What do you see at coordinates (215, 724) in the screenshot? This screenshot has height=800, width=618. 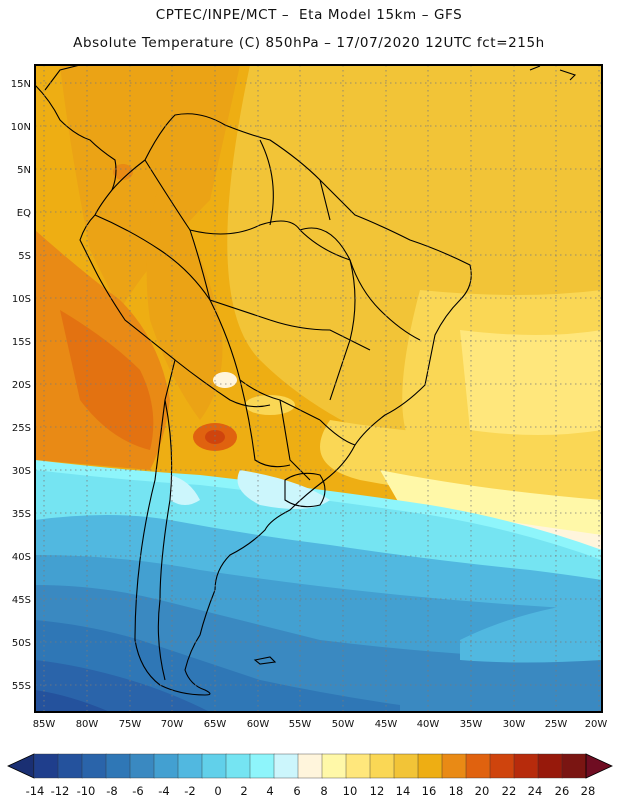 I see `lon-label: 65W` at bounding box center [215, 724].